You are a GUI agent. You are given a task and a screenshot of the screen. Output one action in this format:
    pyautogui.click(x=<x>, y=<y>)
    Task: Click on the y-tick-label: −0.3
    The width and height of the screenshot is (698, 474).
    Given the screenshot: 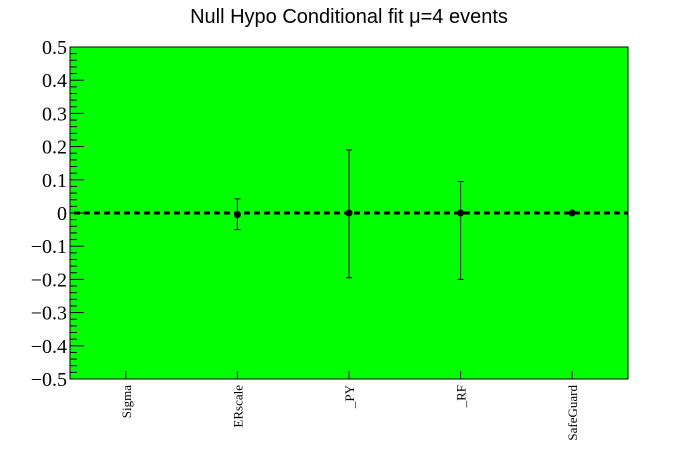 What is the action you would take?
    pyautogui.click(x=49, y=314)
    